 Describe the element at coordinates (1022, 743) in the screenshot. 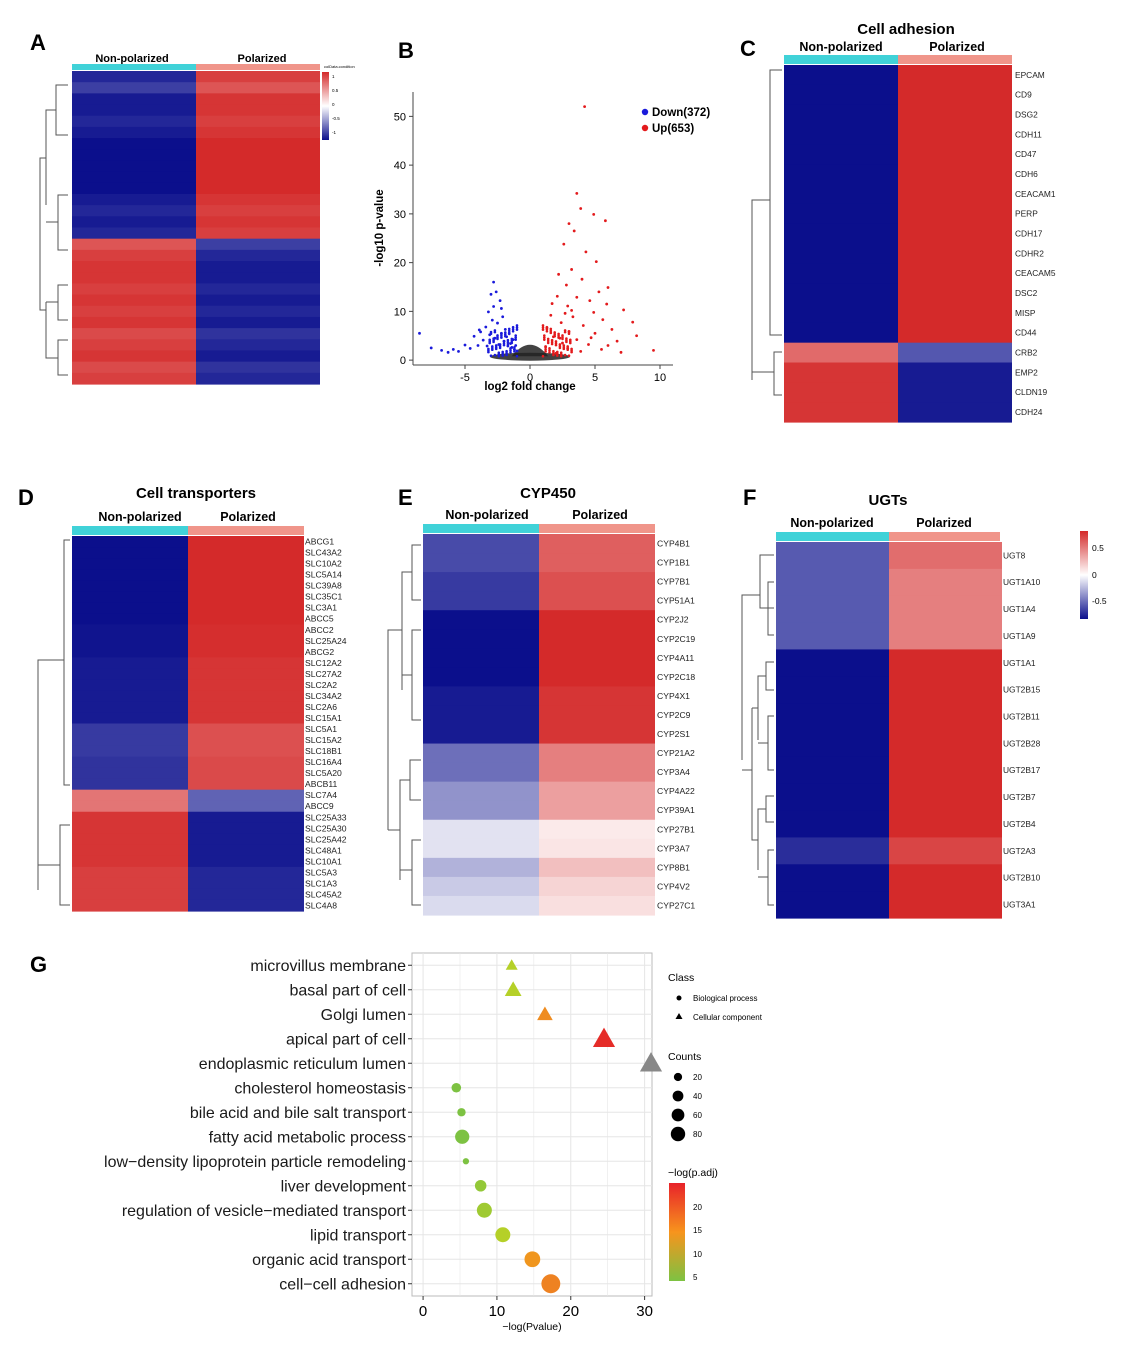

I see `gene-label: UGT2B28` at that location.